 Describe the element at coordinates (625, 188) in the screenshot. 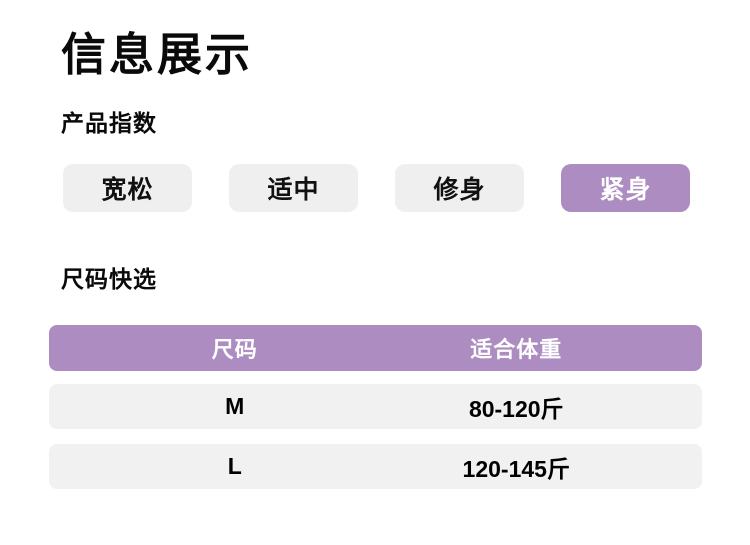

I see `fit-option-tight: 紧身` at that location.